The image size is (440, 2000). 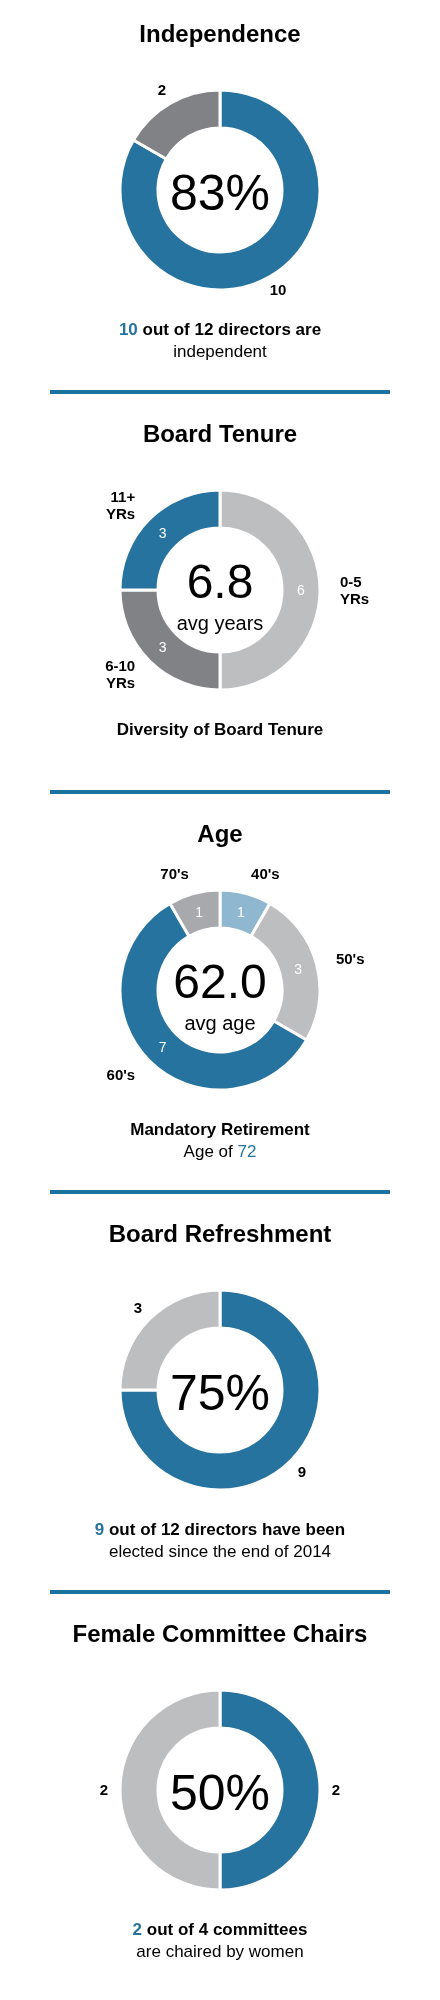 What do you see at coordinates (220, 33) in the screenshot?
I see `chart-title: Independence` at bounding box center [220, 33].